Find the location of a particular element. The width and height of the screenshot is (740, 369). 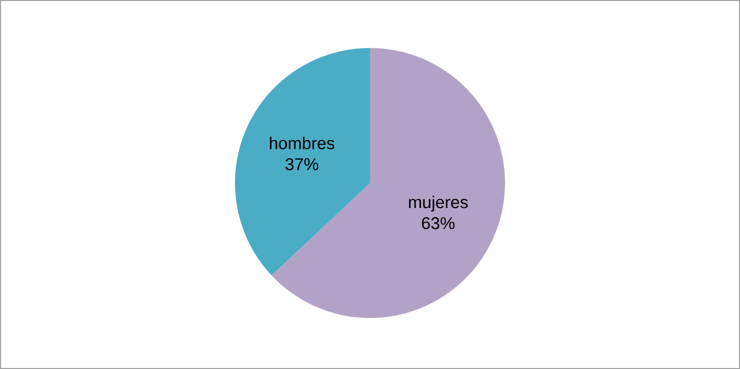

slice-label: mujeres is located at coordinates (438, 204).